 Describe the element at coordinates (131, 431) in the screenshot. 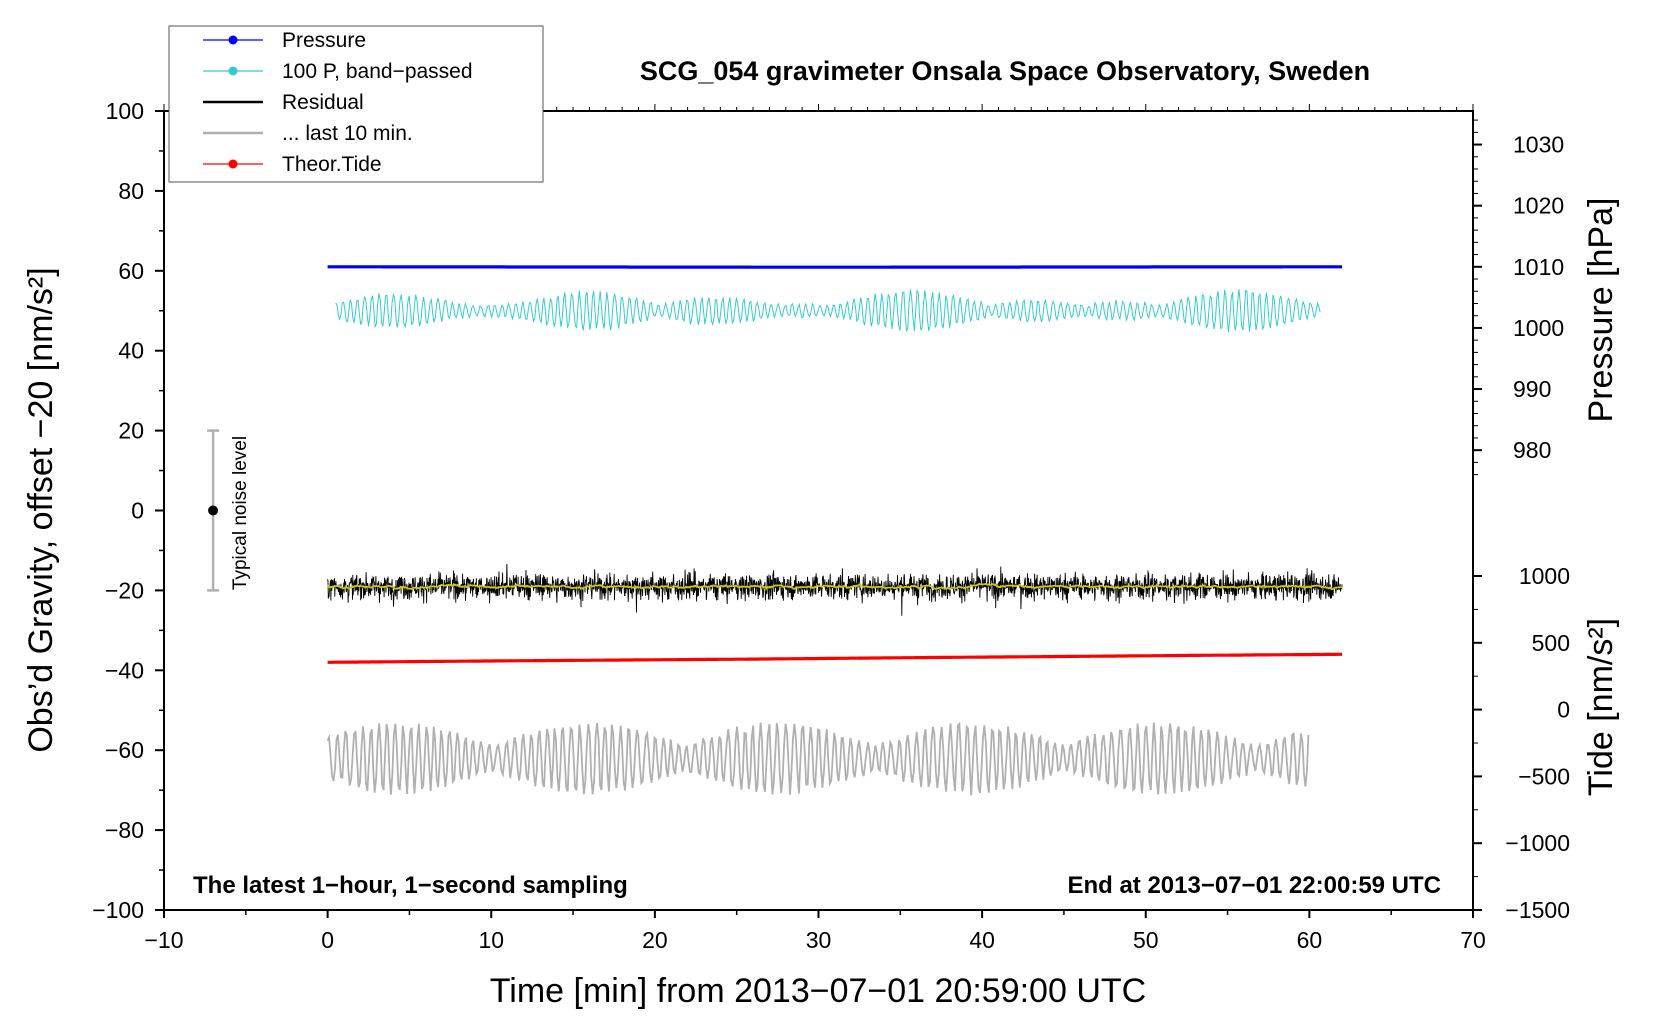

I see `y-tick-label: 20` at that location.